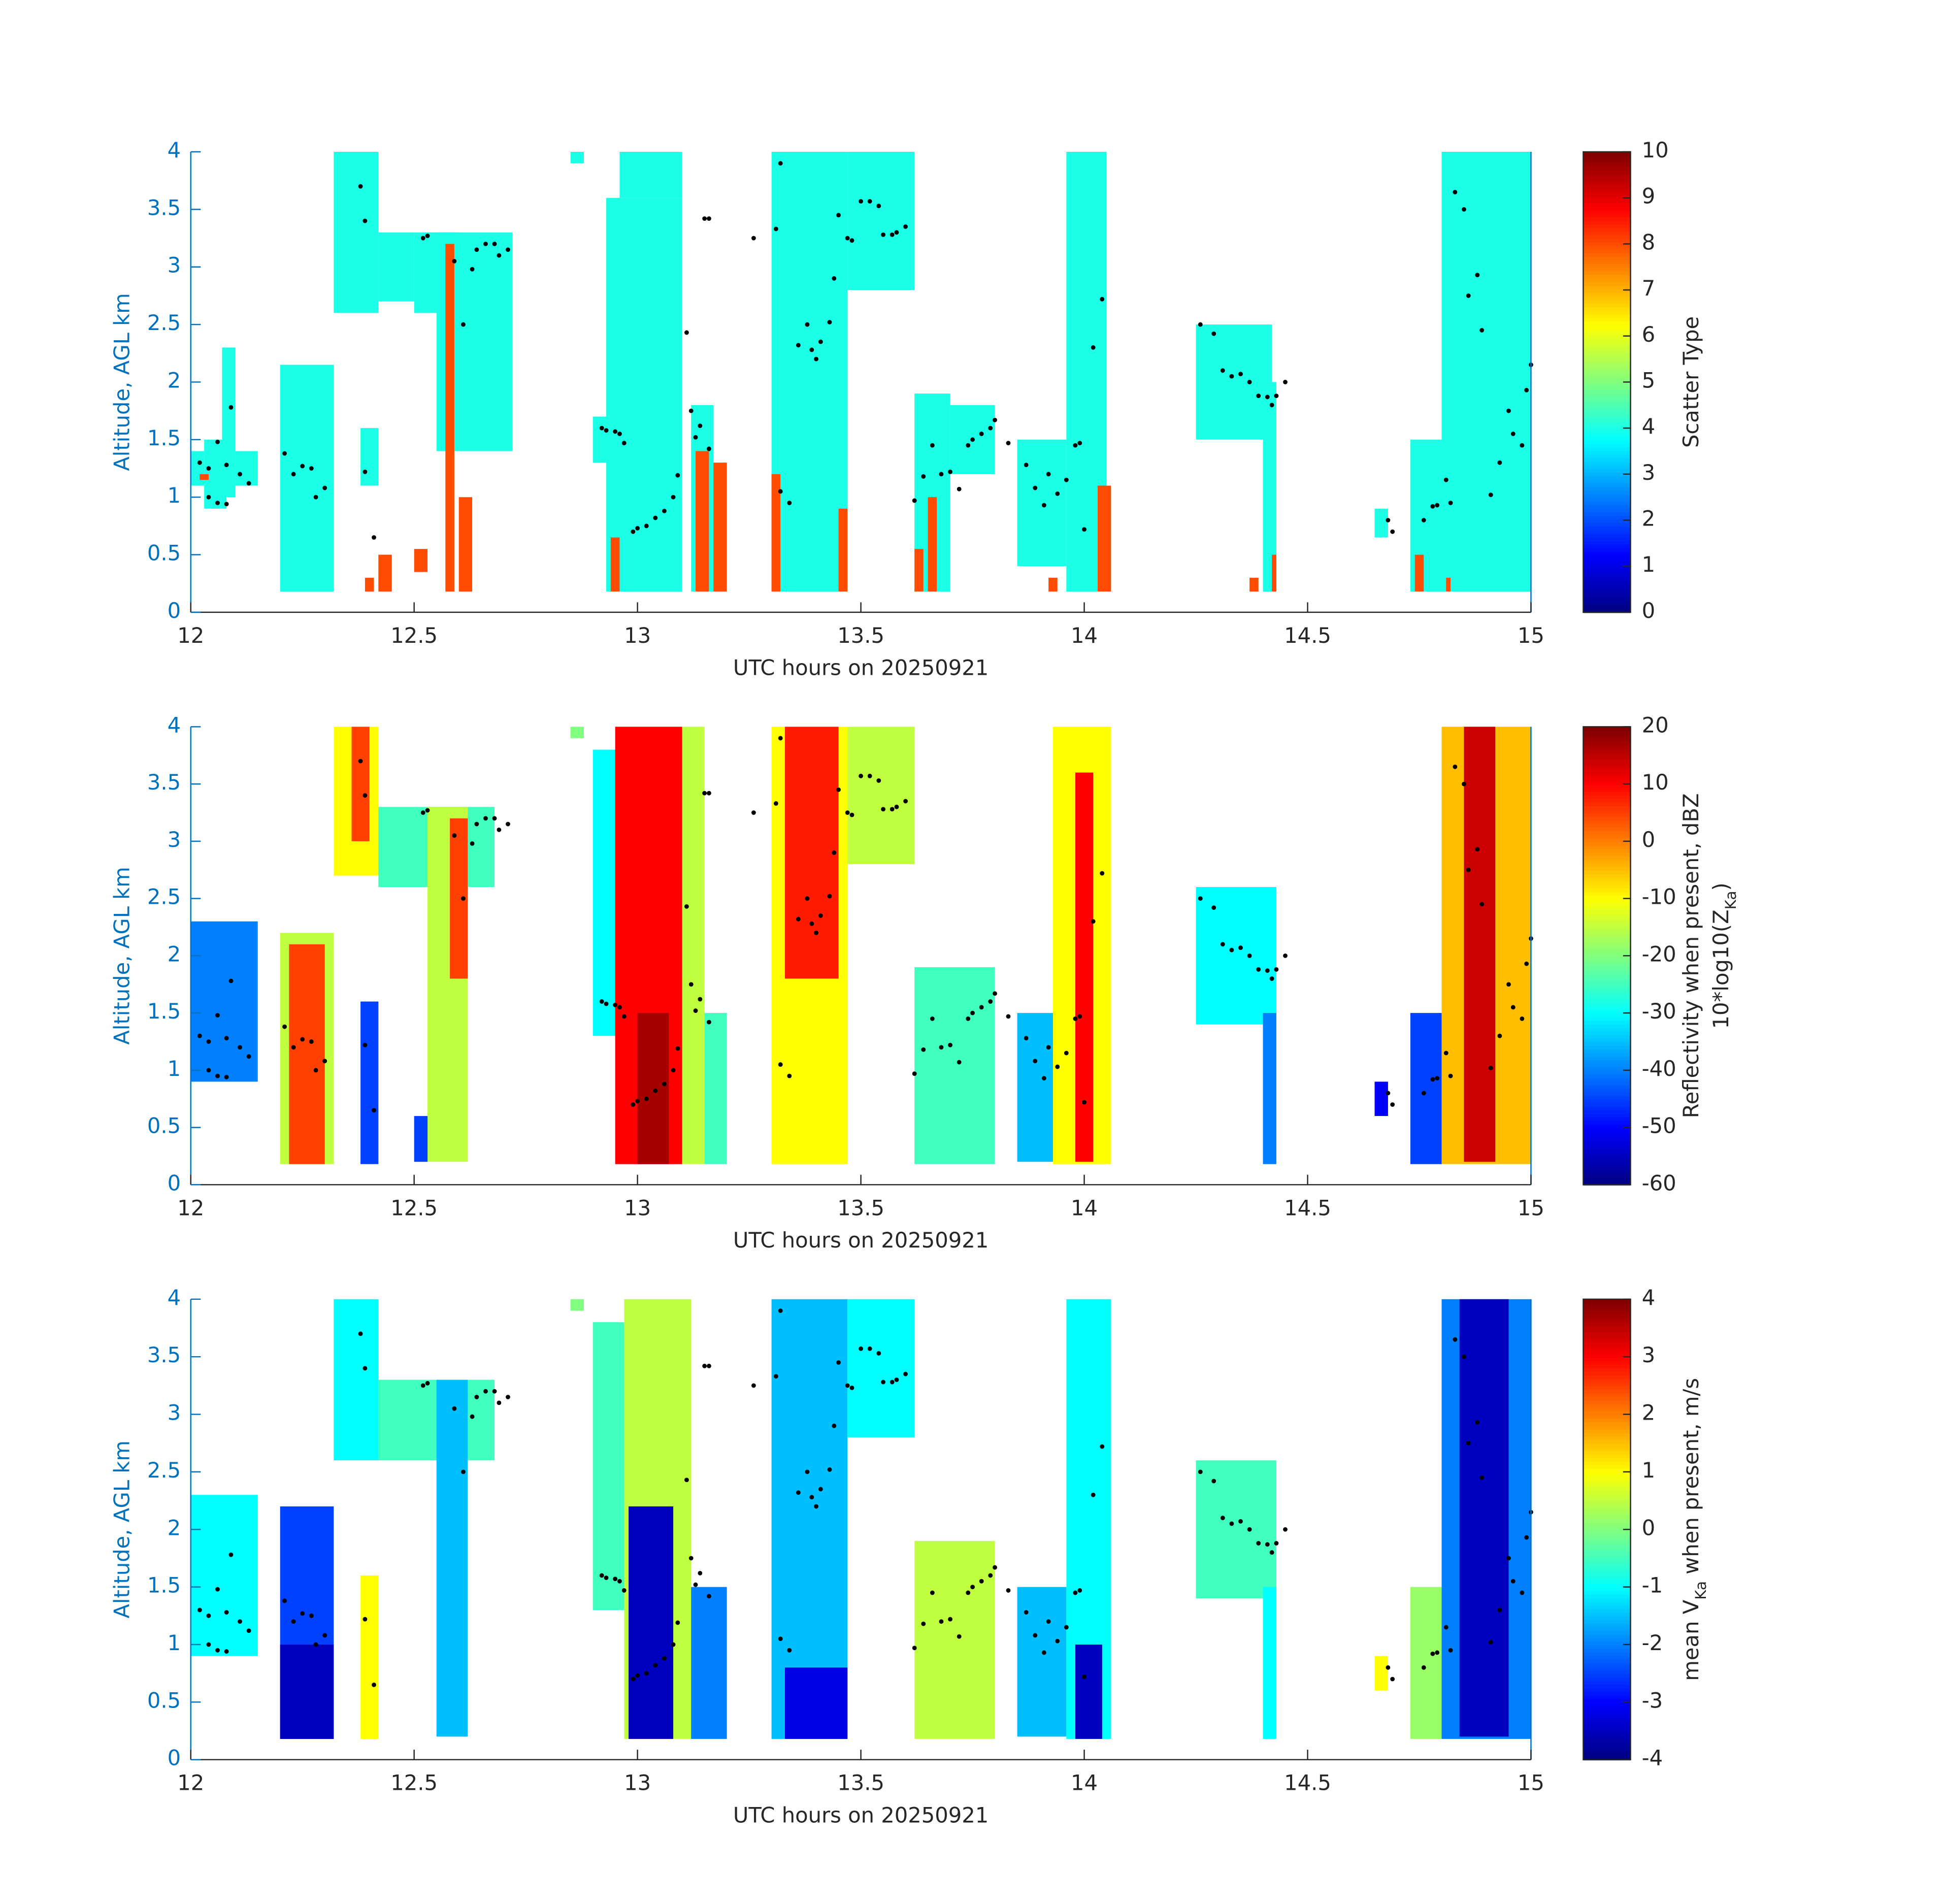 This screenshot has width=1942, height=1904. Describe the element at coordinates (1720, 887) in the screenshot. I see `label-text: )` at that location.